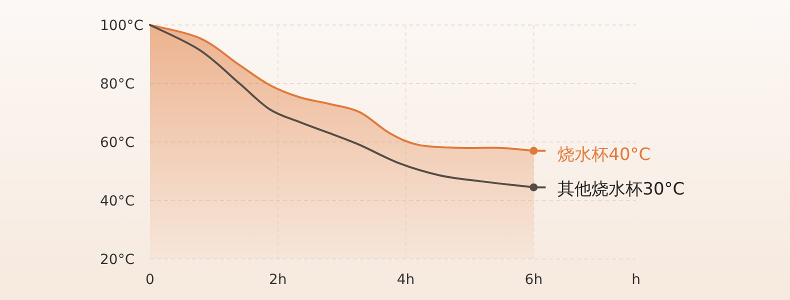 The height and width of the screenshot is (300, 790). What do you see at coordinates (621, 189) in the screenshot?
I see `legend-label: 其他烧水杯30°C` at bounding box center [621, 189].